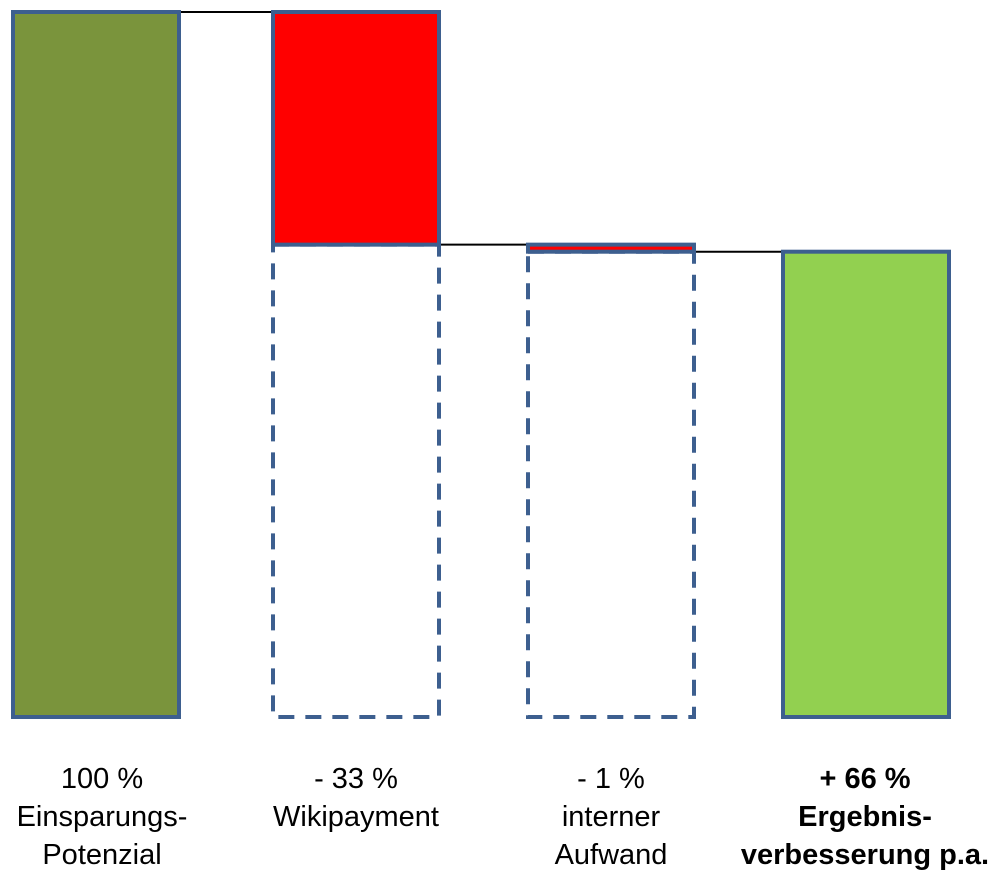 This screenshot has width=1002, height=886. What do you see at coordinates (356, 798) in the screenshot?
I see `category-label-wikipayment: - 33 % Wikipayment` at bounding box center [356, 798].